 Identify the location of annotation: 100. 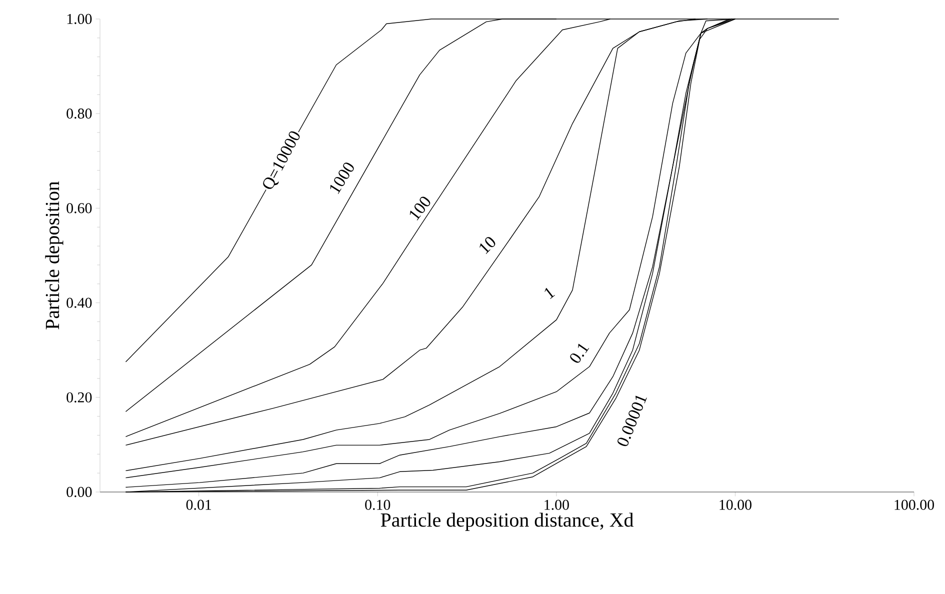
(420, 208).